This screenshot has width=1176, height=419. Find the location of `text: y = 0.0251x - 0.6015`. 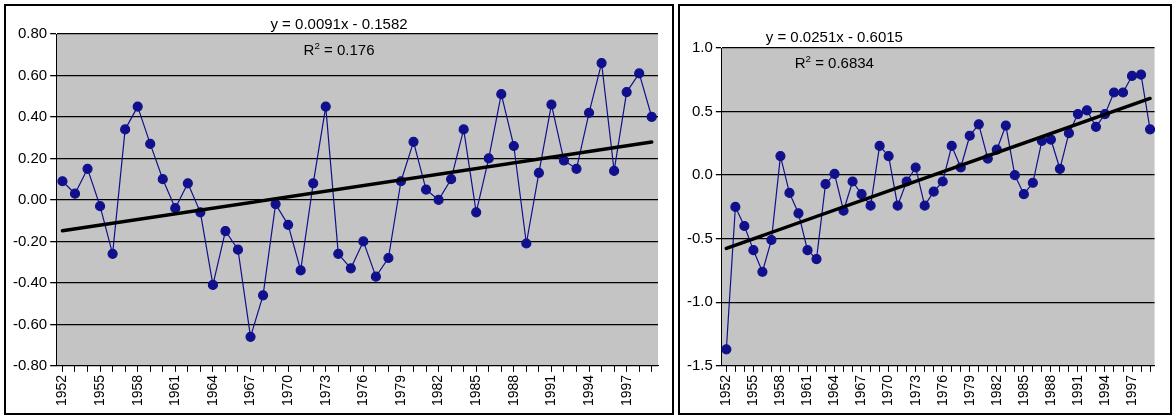

text: y = 0.0251x - 0.6015 is located at coordinates (834, 36).